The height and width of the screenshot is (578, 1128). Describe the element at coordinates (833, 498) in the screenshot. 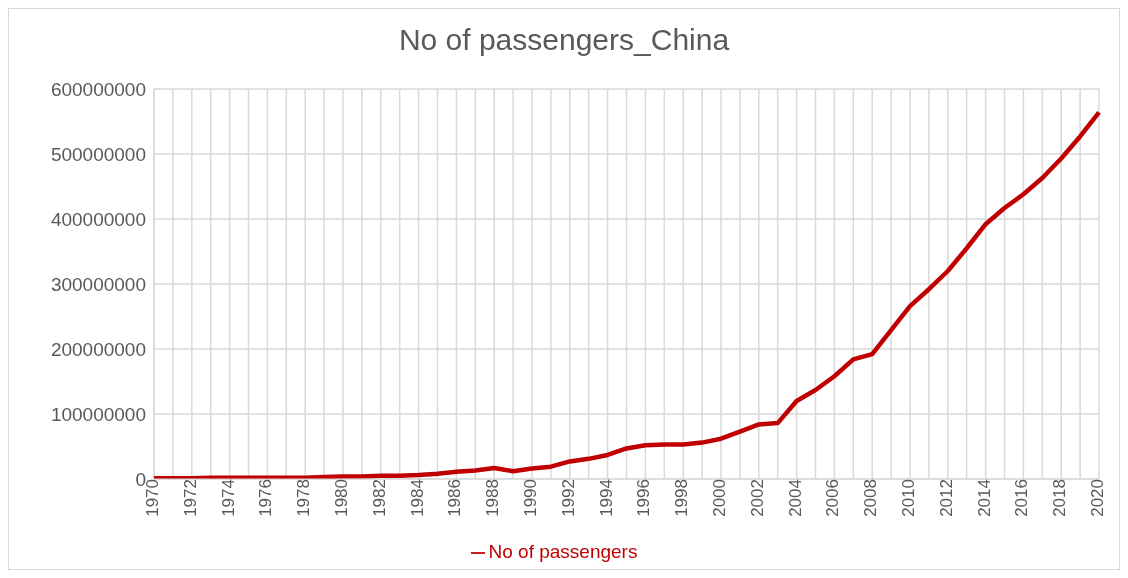

I see `x-tick-label: 2006` at that location.